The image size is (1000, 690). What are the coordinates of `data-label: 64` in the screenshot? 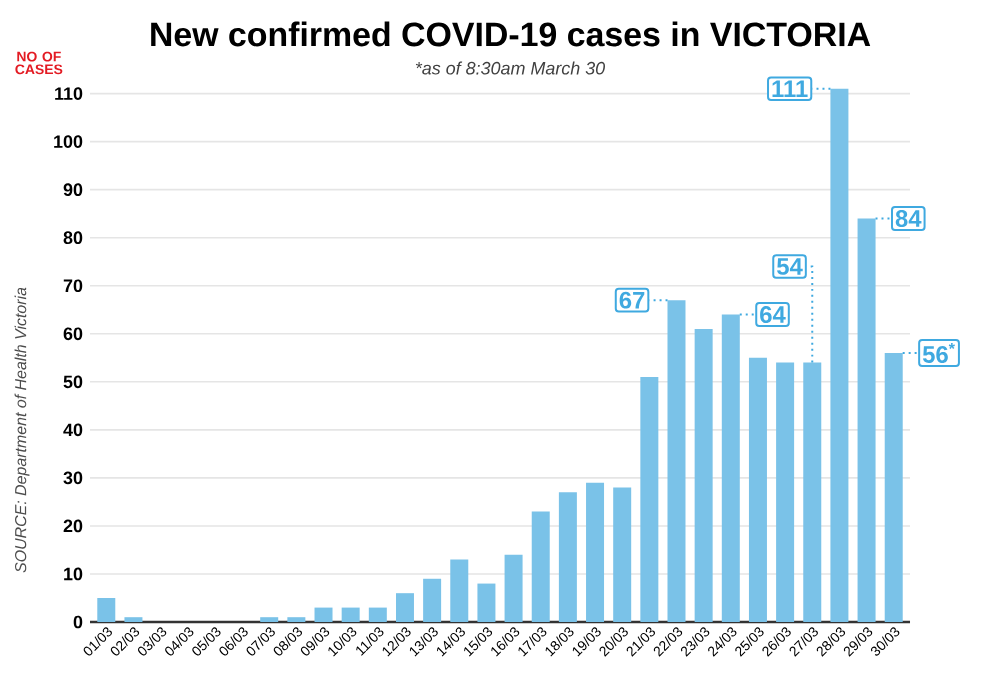 It's located at (773, 315).